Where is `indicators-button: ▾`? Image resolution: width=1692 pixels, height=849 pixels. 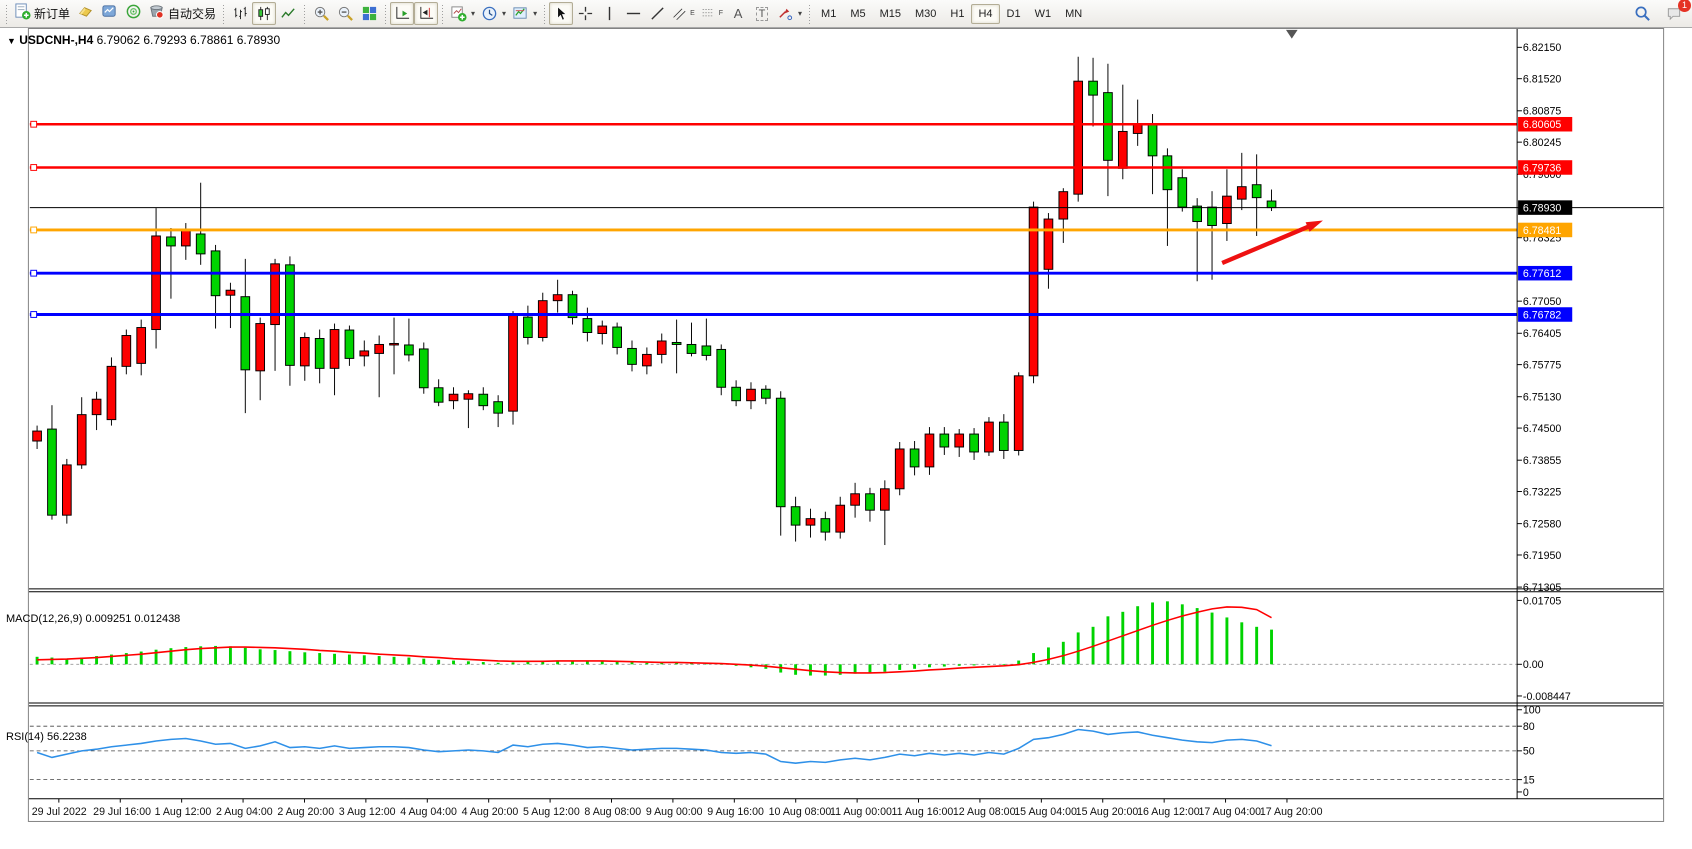 indicators-button: ▾ is located at coordinates (462, 13).